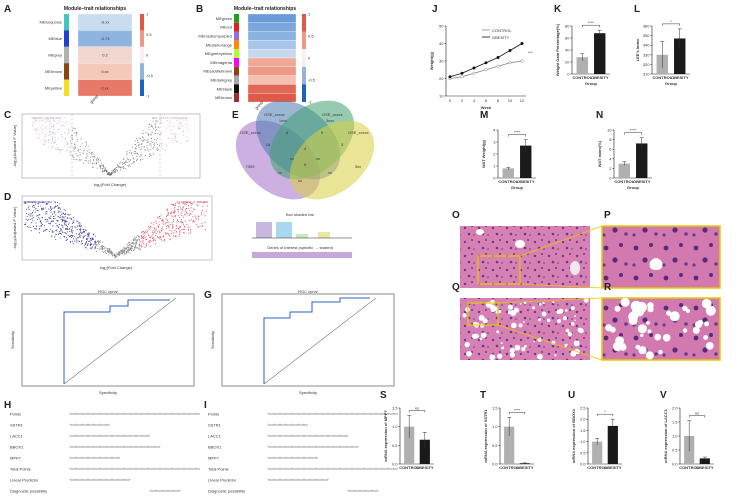 The image size is (756, 504). What do you see at coordinates (637, 9) in the screenshot?
I see `panel-label-l: L` at bounding box center [637, 9].